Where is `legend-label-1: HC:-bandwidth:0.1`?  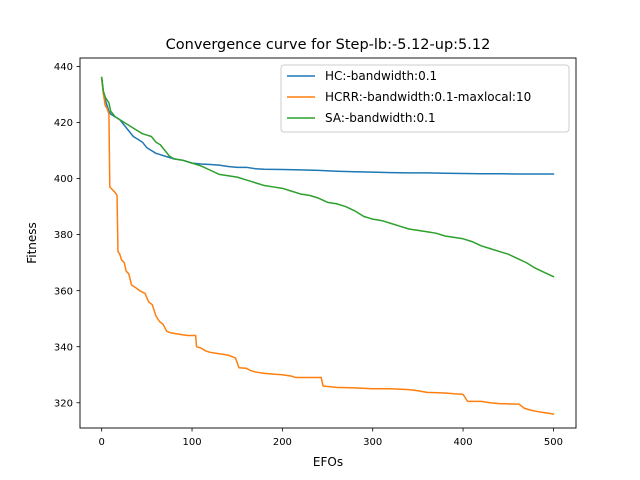 legend-label-1: HC:-bandwidth:0.1 is located at coordinates (381, 76).